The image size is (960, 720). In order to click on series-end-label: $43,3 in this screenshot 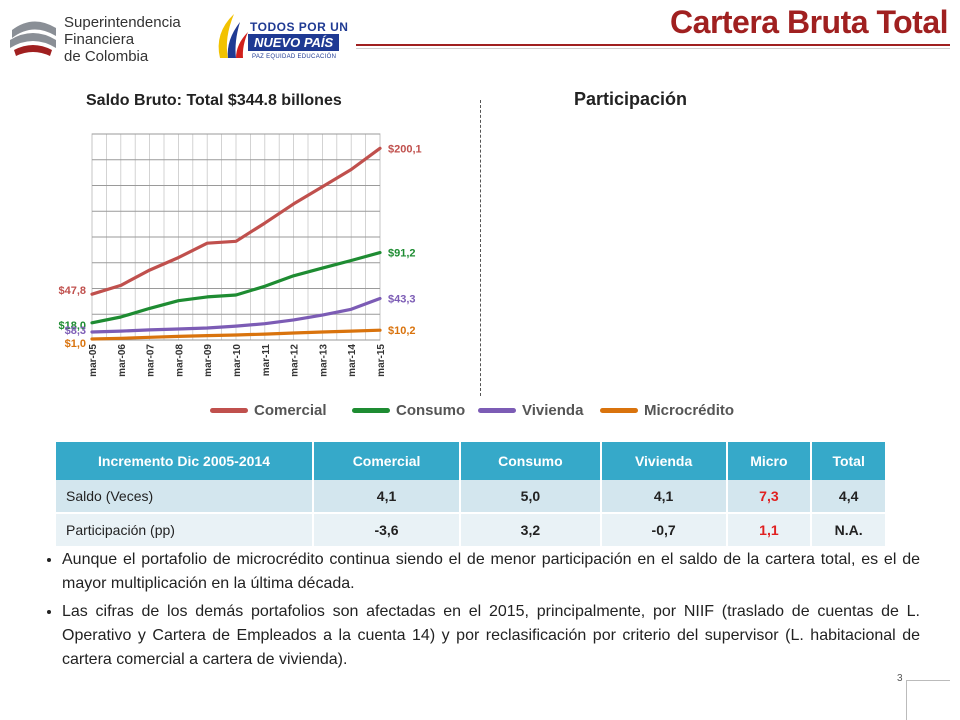, I will do `click(402, 300)`.